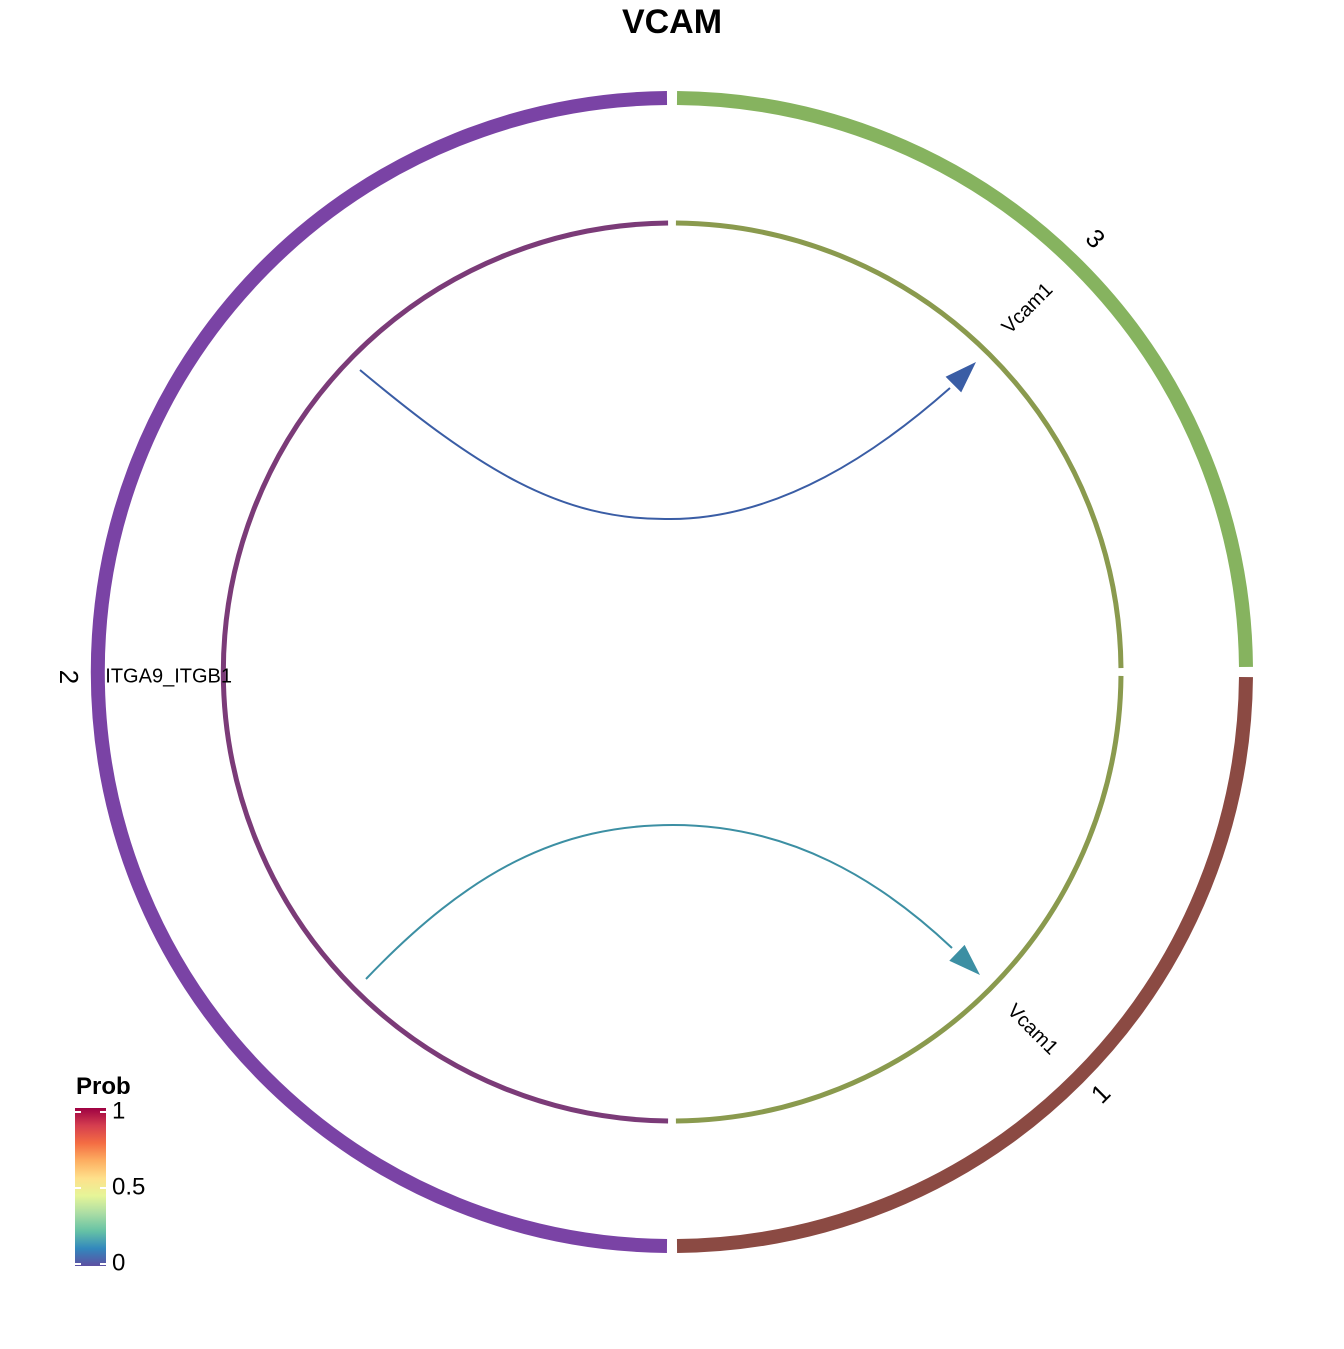 The width and height of the screenshot is (1344, 1349). What do you see at coordinates (1028, 309) in the screenshot?
I see `gene-label-vcam1-group-3: Vcam1` at bounding box center [1028, 309].